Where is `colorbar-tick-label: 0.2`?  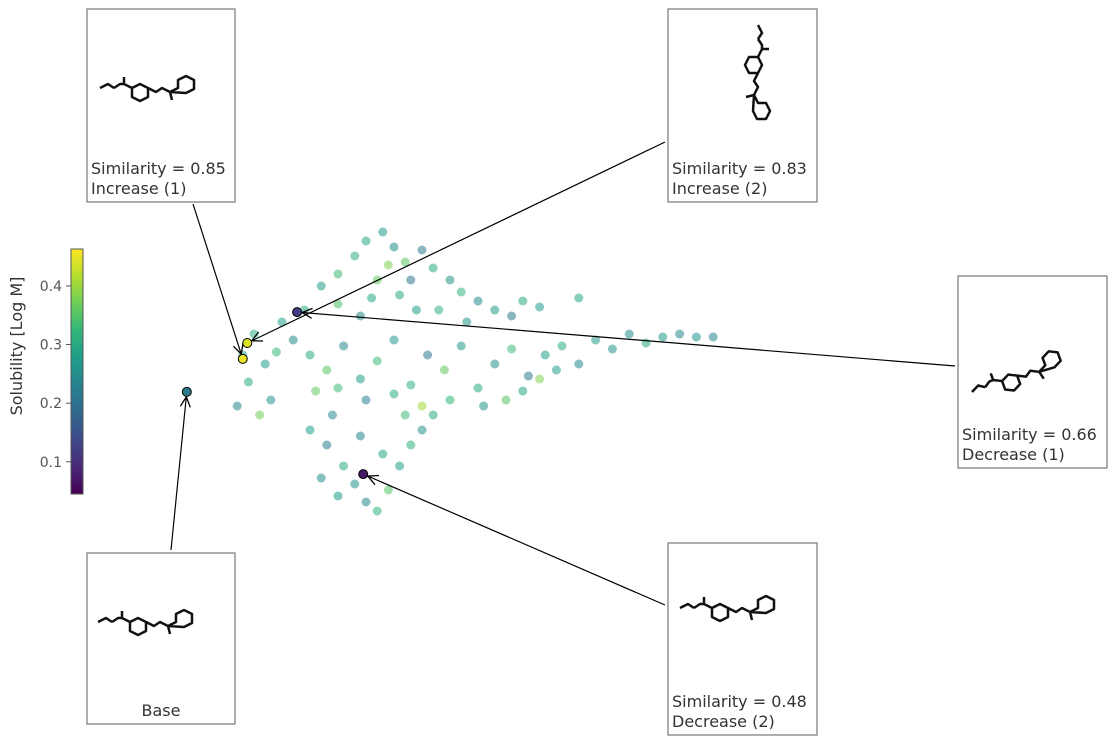 colorbar-tick-label: 0.2 is located at coordinates (51, 404).